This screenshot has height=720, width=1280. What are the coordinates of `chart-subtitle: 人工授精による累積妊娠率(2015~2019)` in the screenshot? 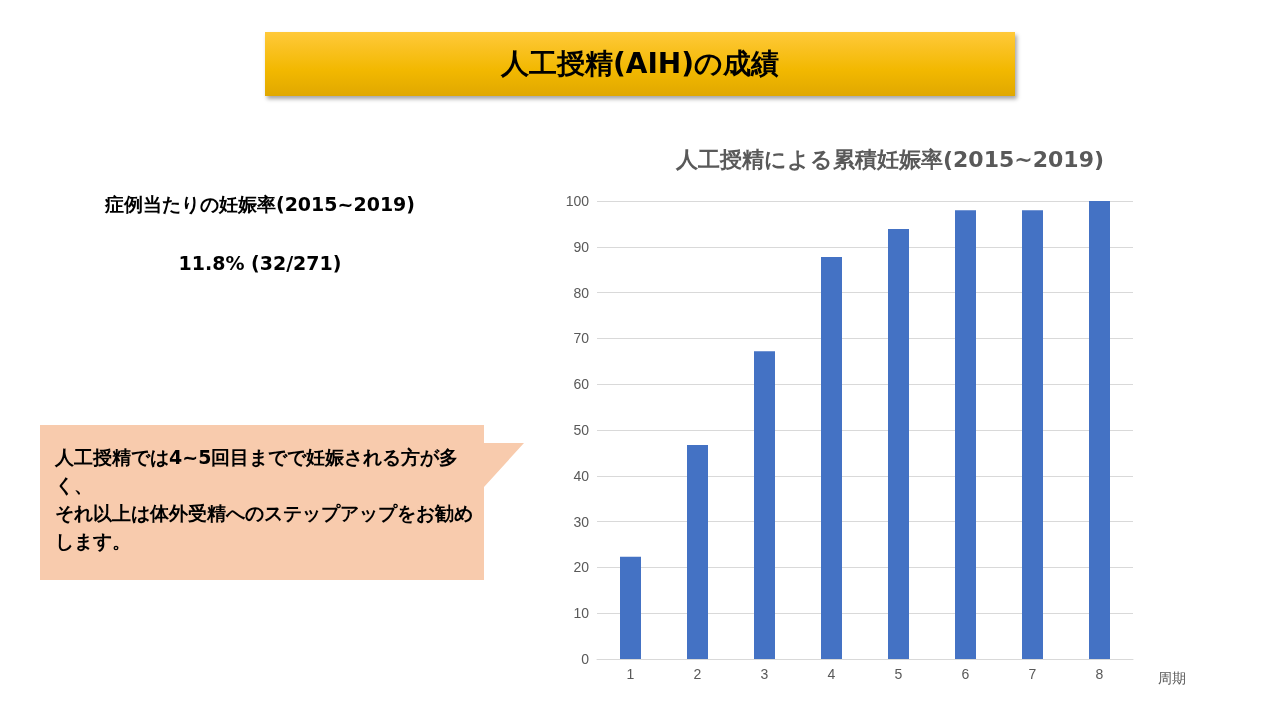 It's located at (889, 159).